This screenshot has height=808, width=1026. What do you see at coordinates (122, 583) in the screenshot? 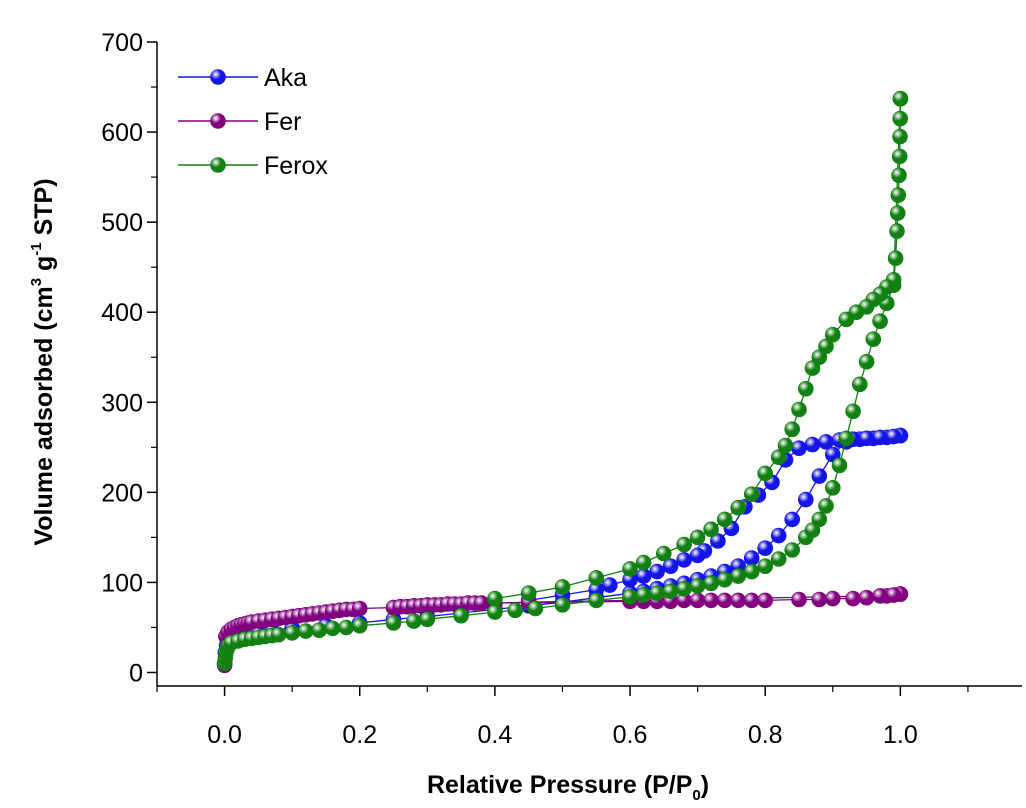
I see `y-tick-label: 100` at bounding box center [122, 583].